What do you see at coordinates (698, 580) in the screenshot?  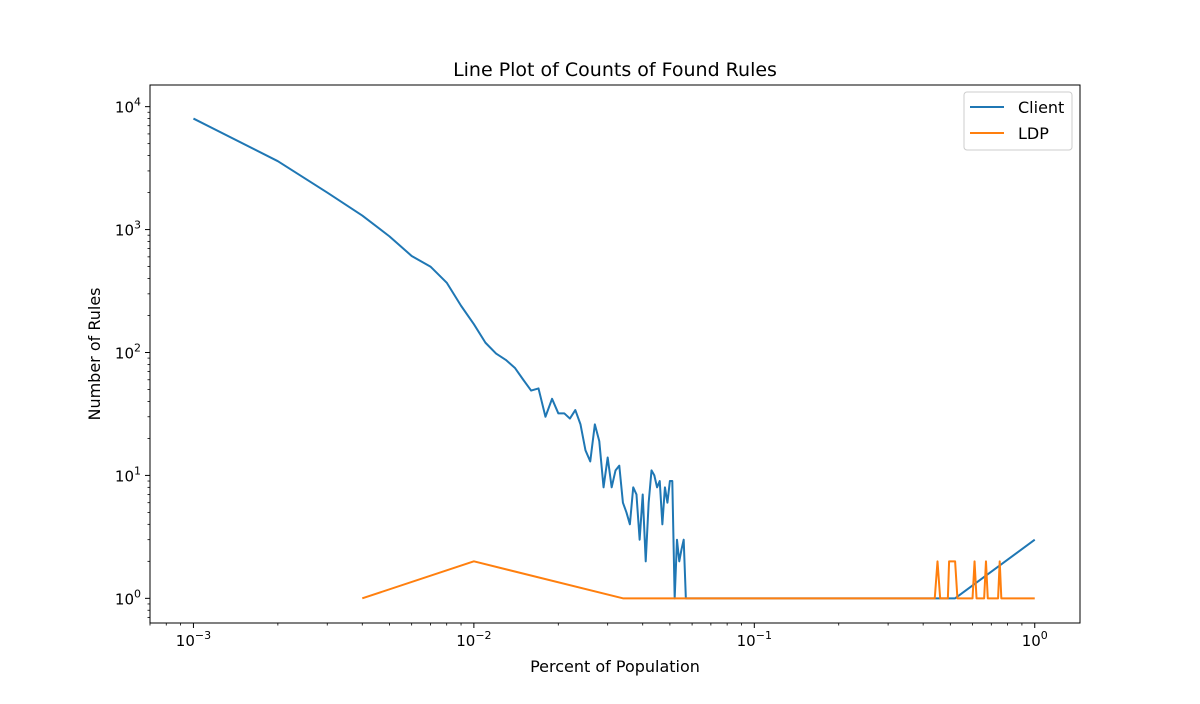 I see `series-line-ldp` at bounding box center [698, 580].